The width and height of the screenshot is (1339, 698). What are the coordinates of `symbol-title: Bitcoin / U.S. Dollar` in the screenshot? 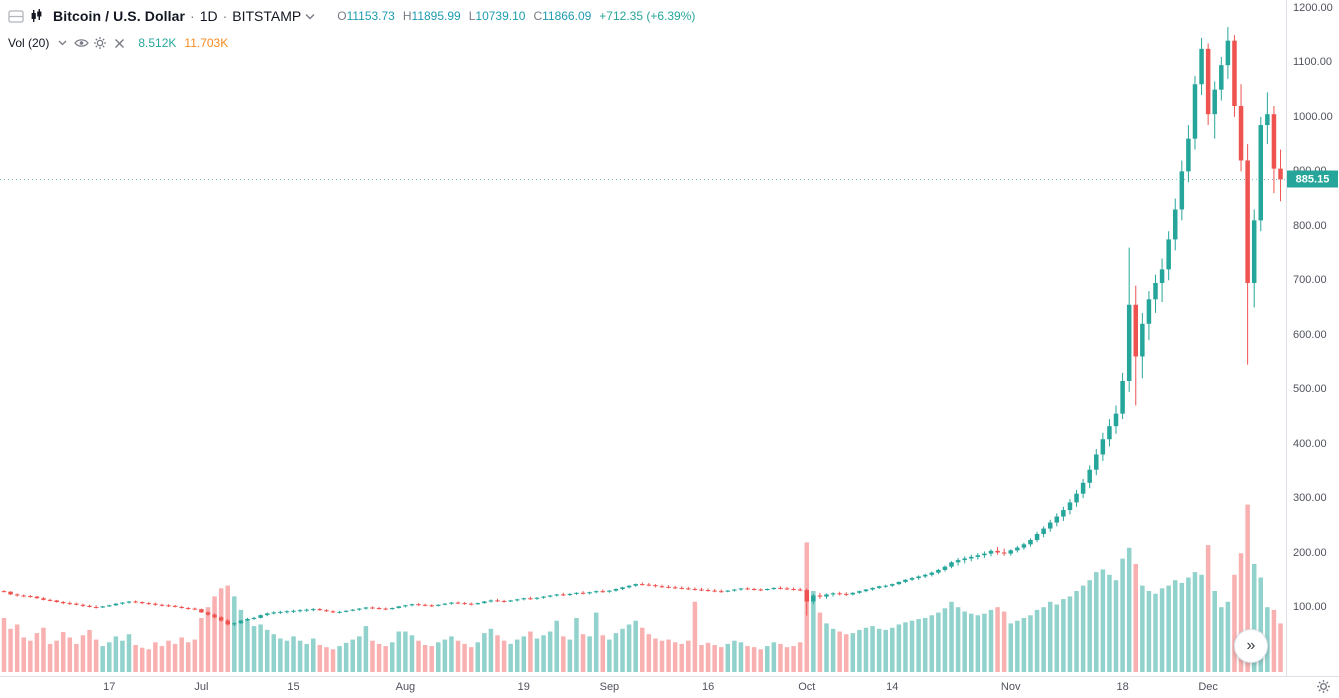 It's located at (119, 16).